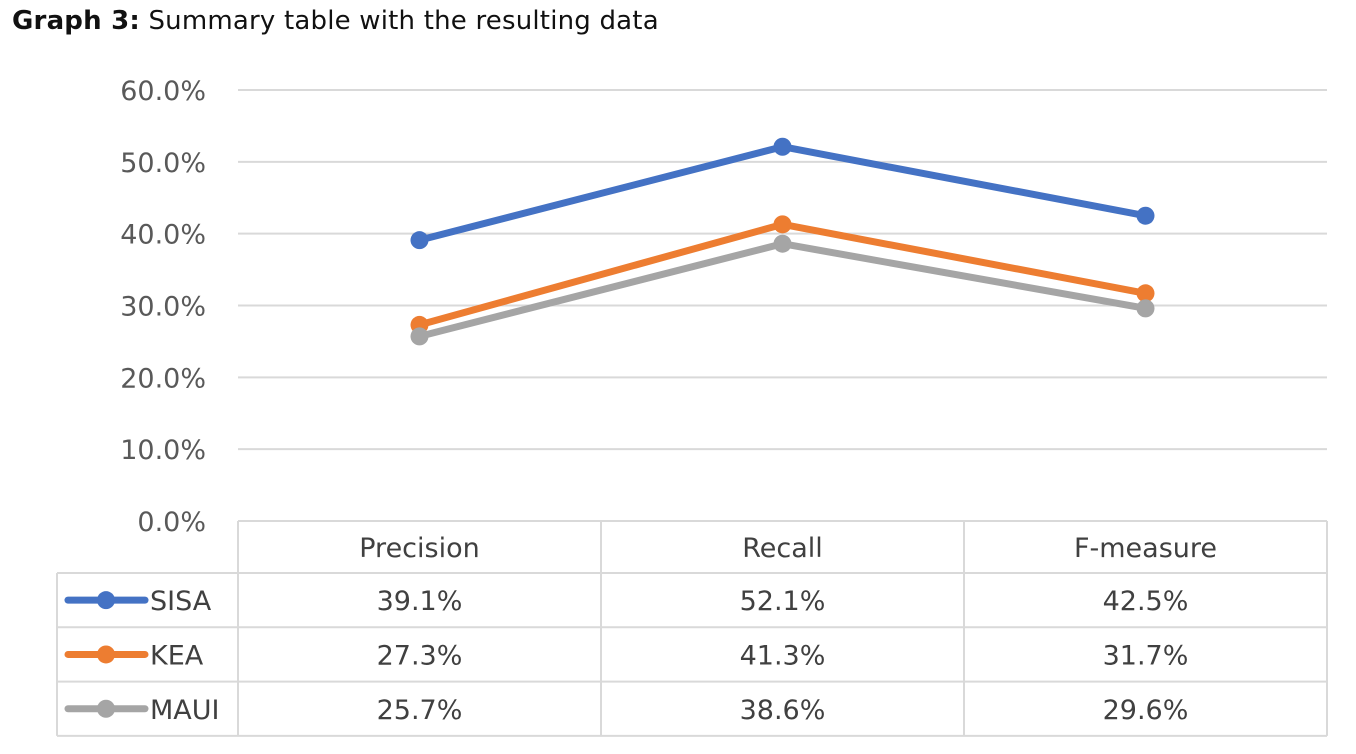 The width and height of the screenshot is (1356, 754). What do you see at coordinates (163, 91) in the screenshot?
I see `y-tick-label: 60.0%` at bounding box center [163, 91].